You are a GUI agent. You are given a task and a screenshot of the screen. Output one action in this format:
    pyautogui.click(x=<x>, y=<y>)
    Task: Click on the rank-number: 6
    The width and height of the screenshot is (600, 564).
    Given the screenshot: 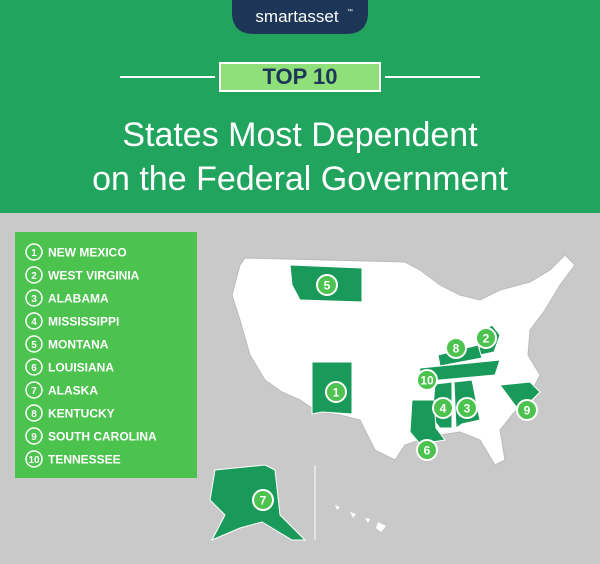 What is the action you would take?
    pyautogui.click(x=34, y=368)
    